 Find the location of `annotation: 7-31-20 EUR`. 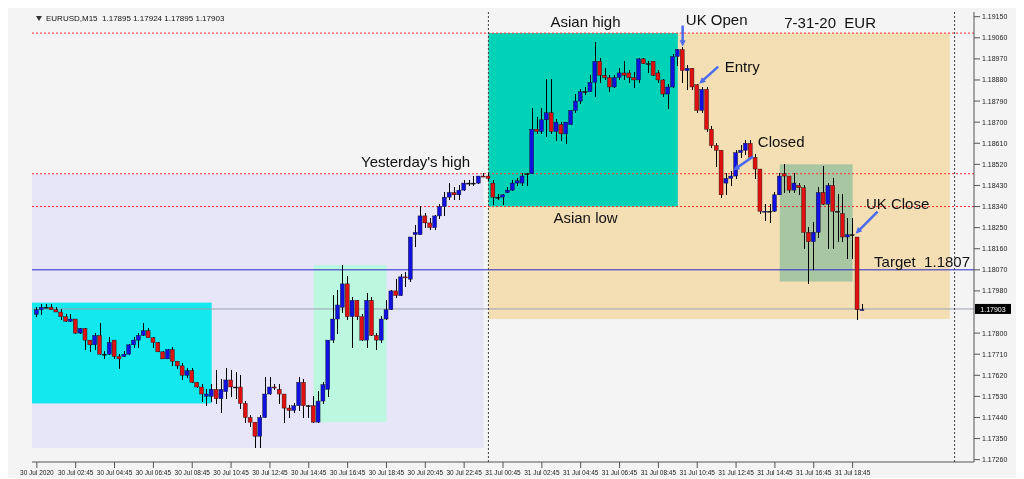

annotation: 7-31-20 EUR is located at coordinates (830, 22).